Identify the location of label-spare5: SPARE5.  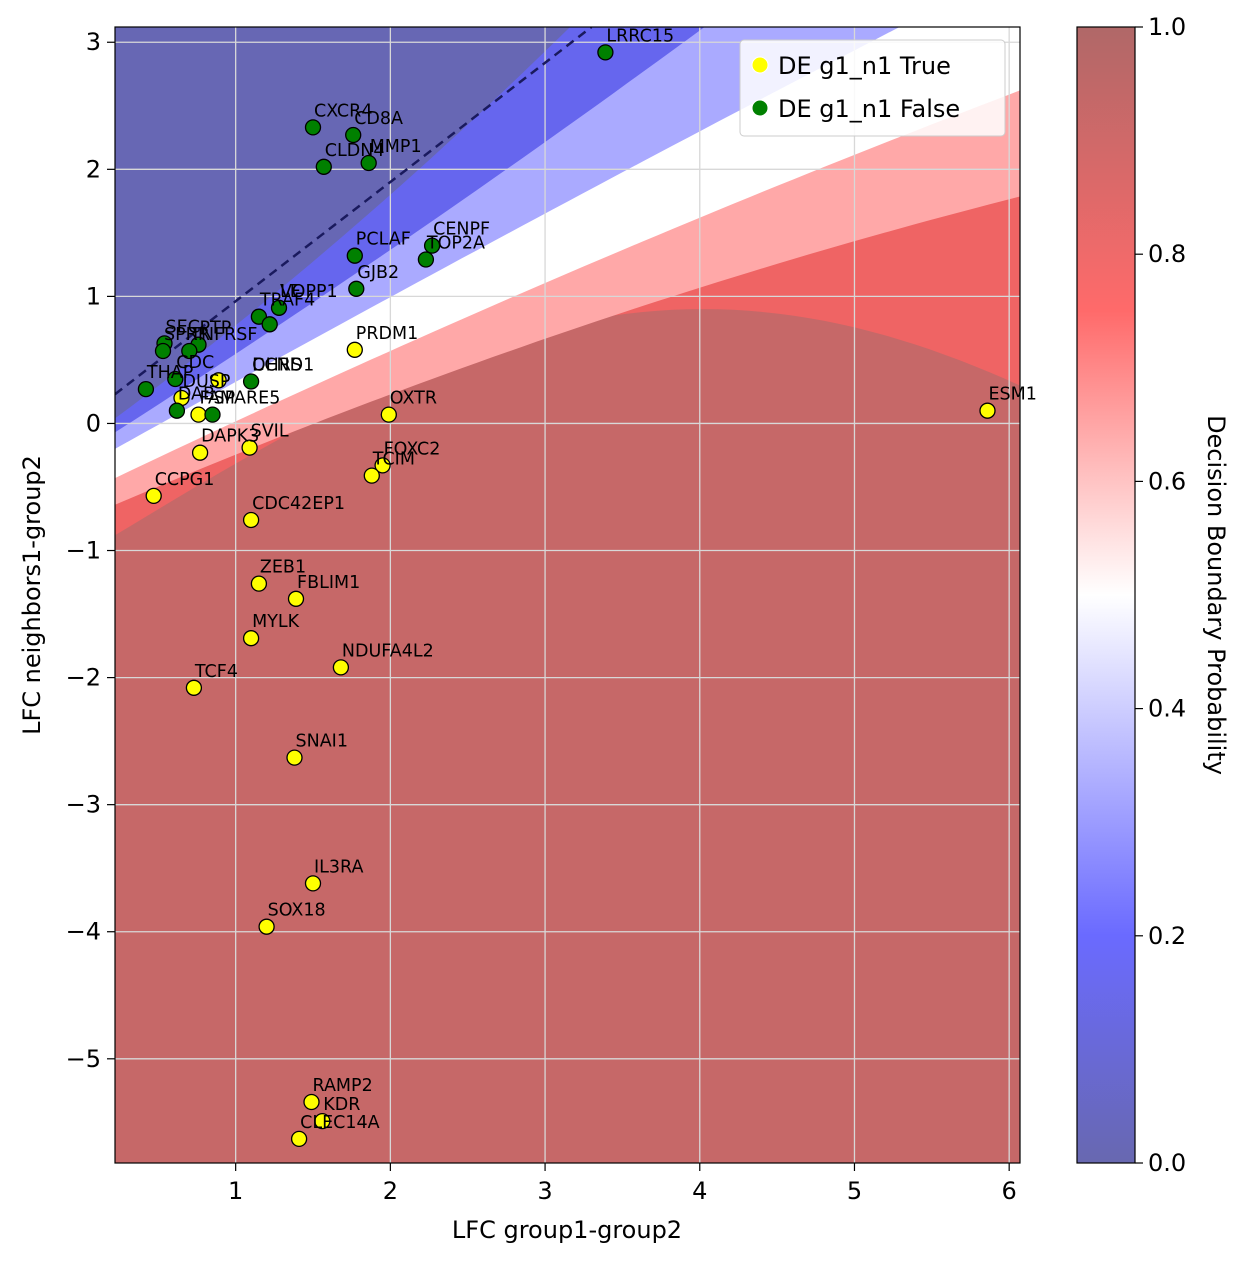
(247, 399).